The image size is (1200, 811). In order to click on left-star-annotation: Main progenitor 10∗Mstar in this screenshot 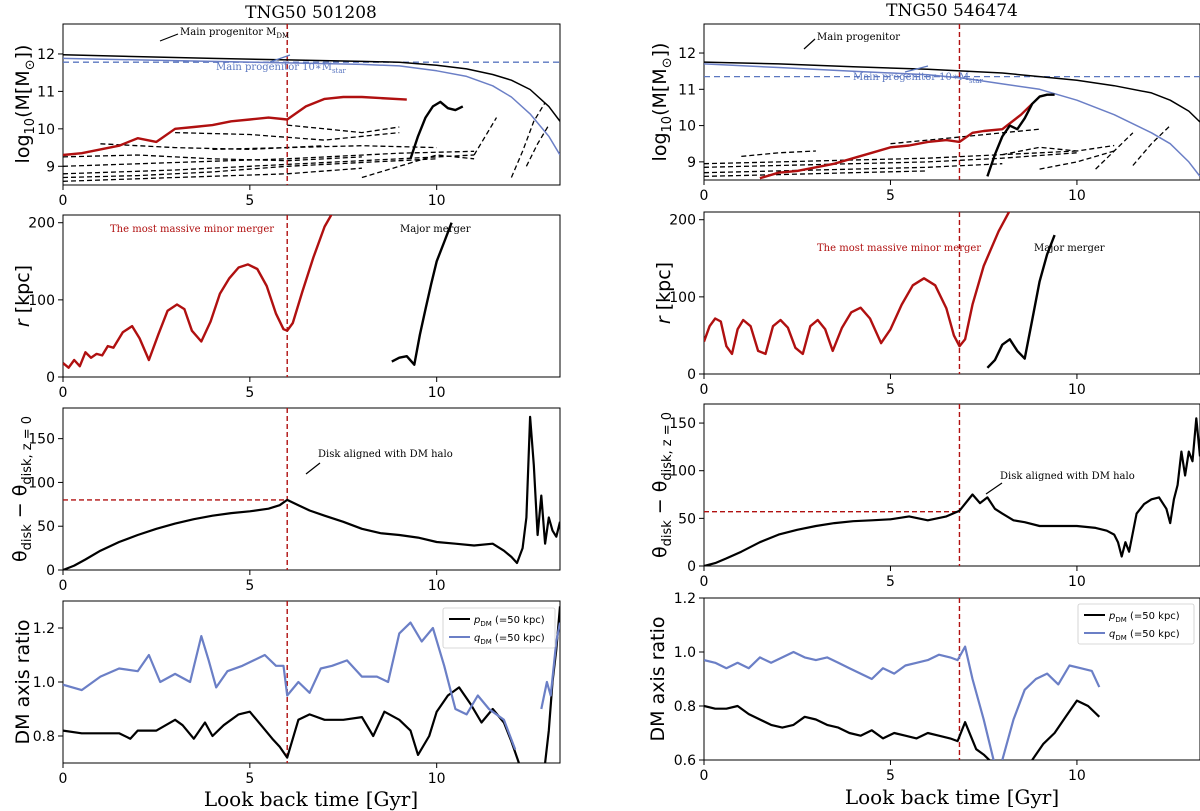, I will do `click(281, 68)`.